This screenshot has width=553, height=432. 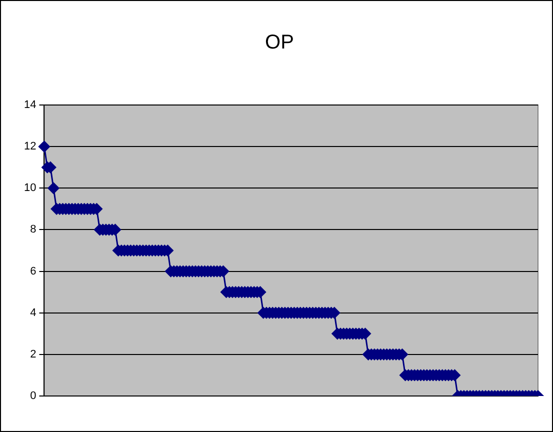 I want to click on y-tick-label: 2, so click(x=33, y=354).